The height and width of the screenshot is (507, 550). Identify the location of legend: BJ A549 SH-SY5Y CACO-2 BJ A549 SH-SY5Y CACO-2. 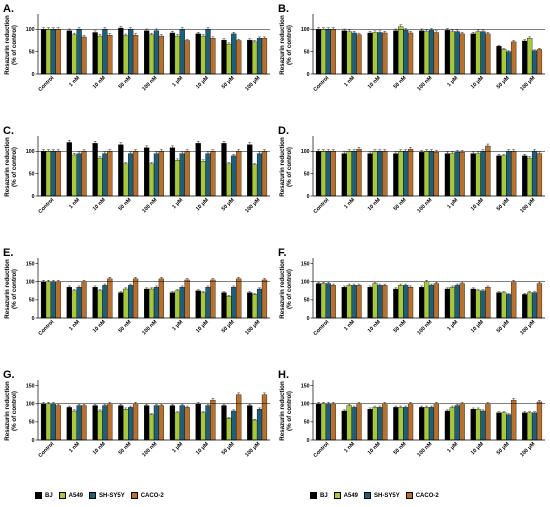
(275, 499).